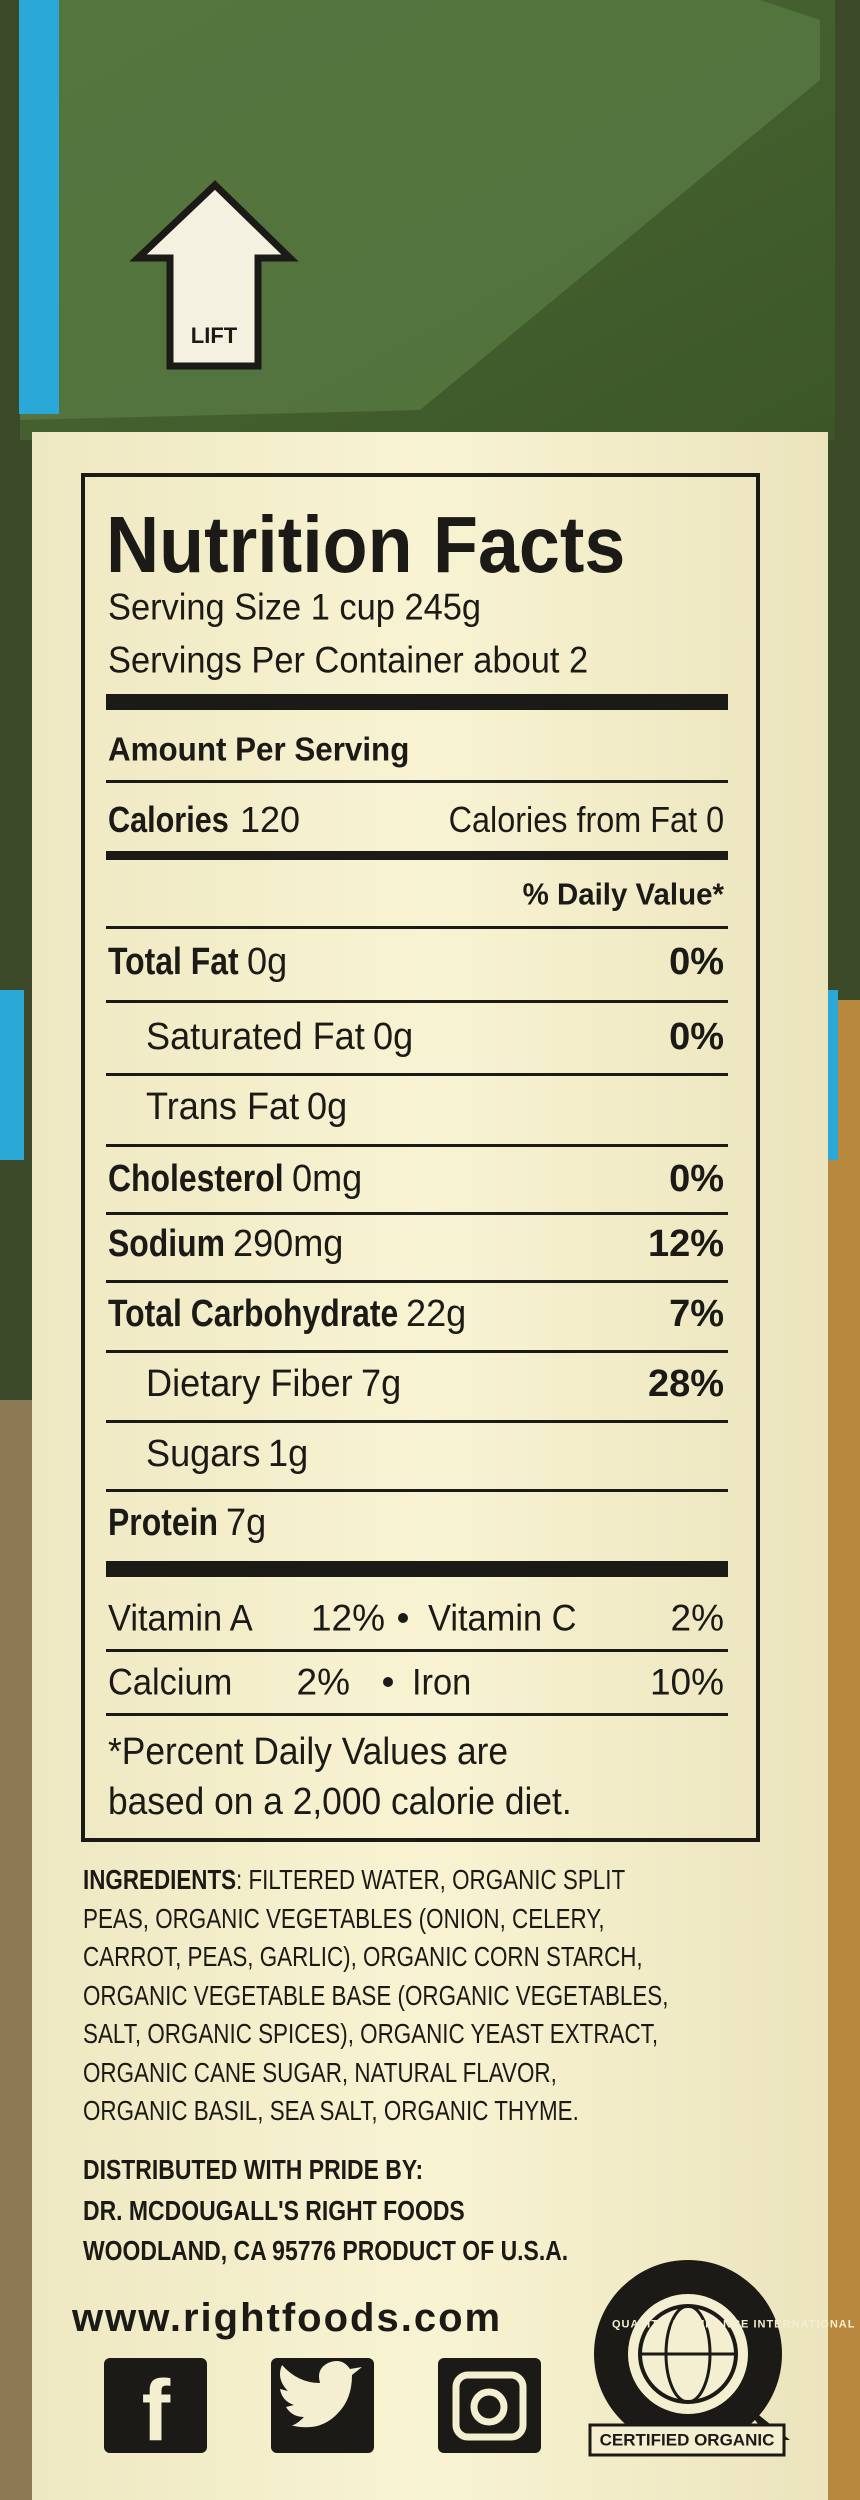 This screenshot has width=860, height=2500. I want to click on svg-text: f, so click(156, 2411).